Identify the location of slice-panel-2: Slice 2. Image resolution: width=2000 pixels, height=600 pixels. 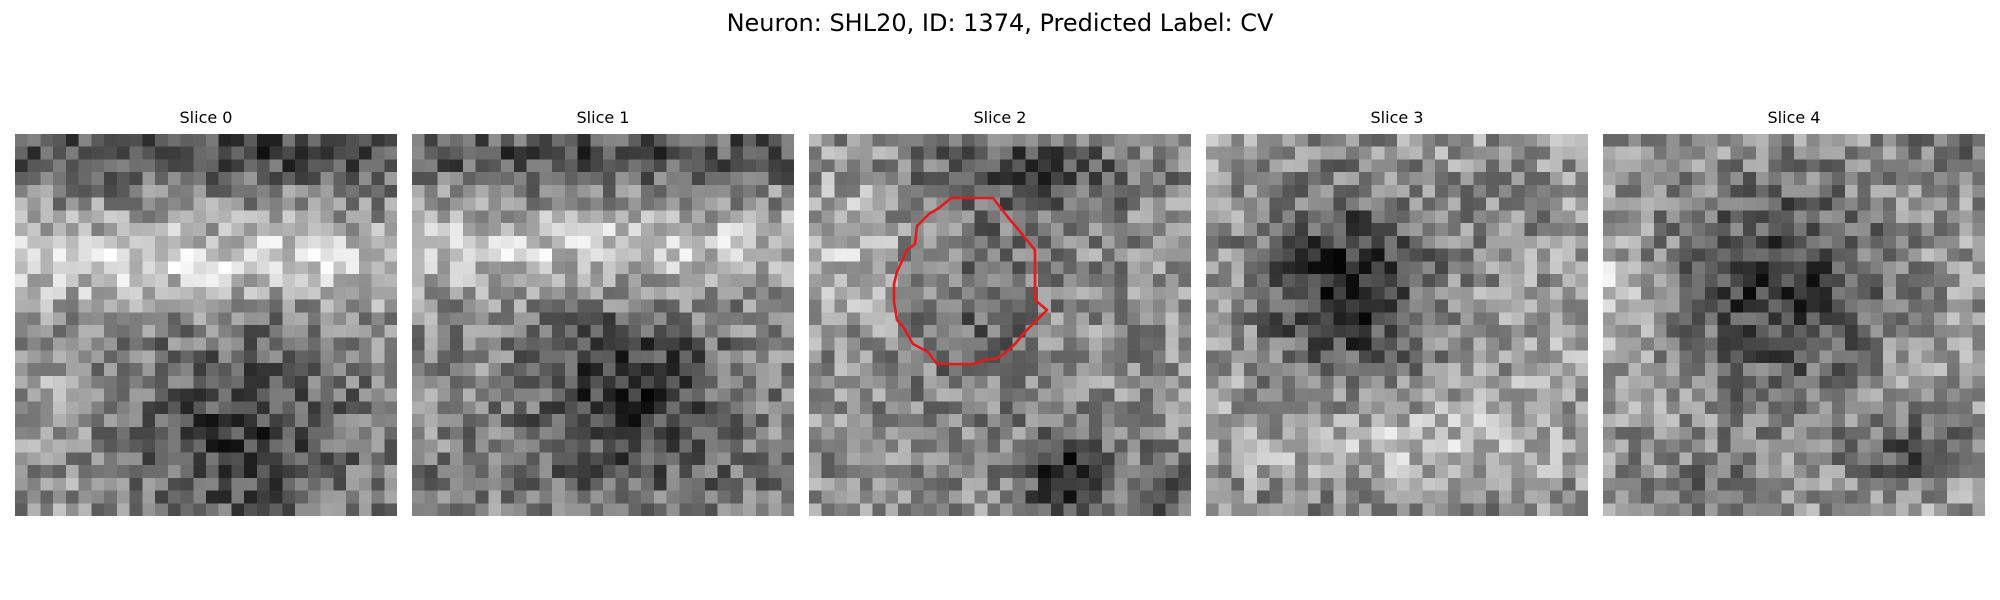
(1000, 312).